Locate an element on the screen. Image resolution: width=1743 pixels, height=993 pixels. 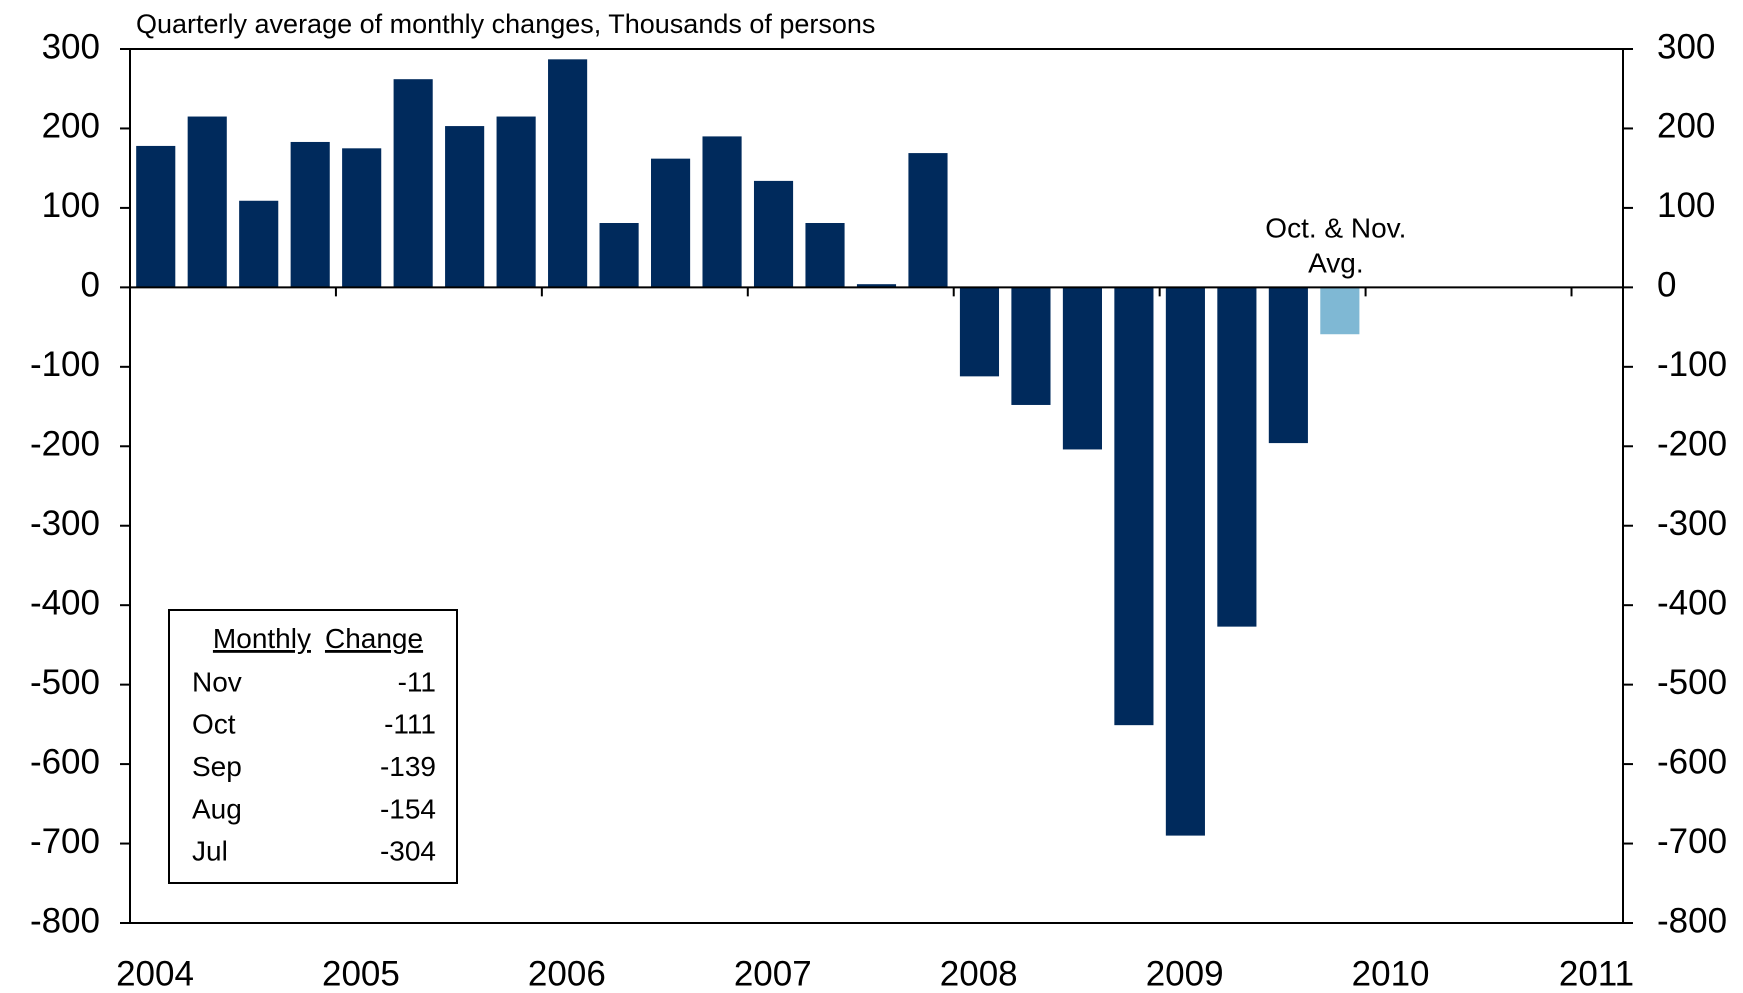
x-tick-label: 2009 is located at coordinates (1185, 973).